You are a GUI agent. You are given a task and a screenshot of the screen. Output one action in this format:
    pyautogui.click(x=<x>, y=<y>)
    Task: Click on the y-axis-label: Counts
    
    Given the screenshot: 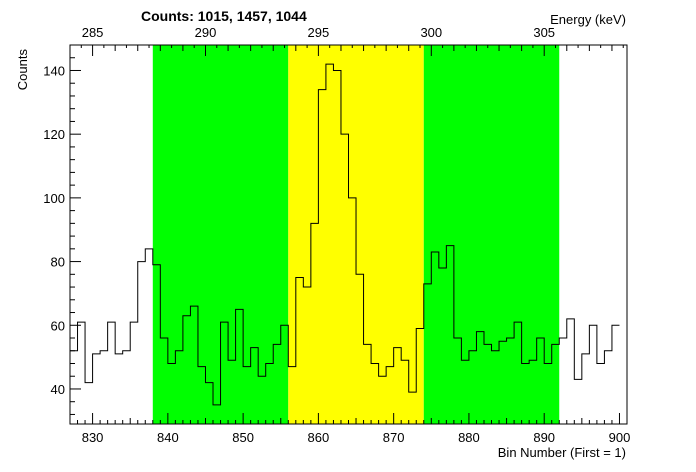 What is the action you would take?
    pyautogui.click(x=22, y=70)
    